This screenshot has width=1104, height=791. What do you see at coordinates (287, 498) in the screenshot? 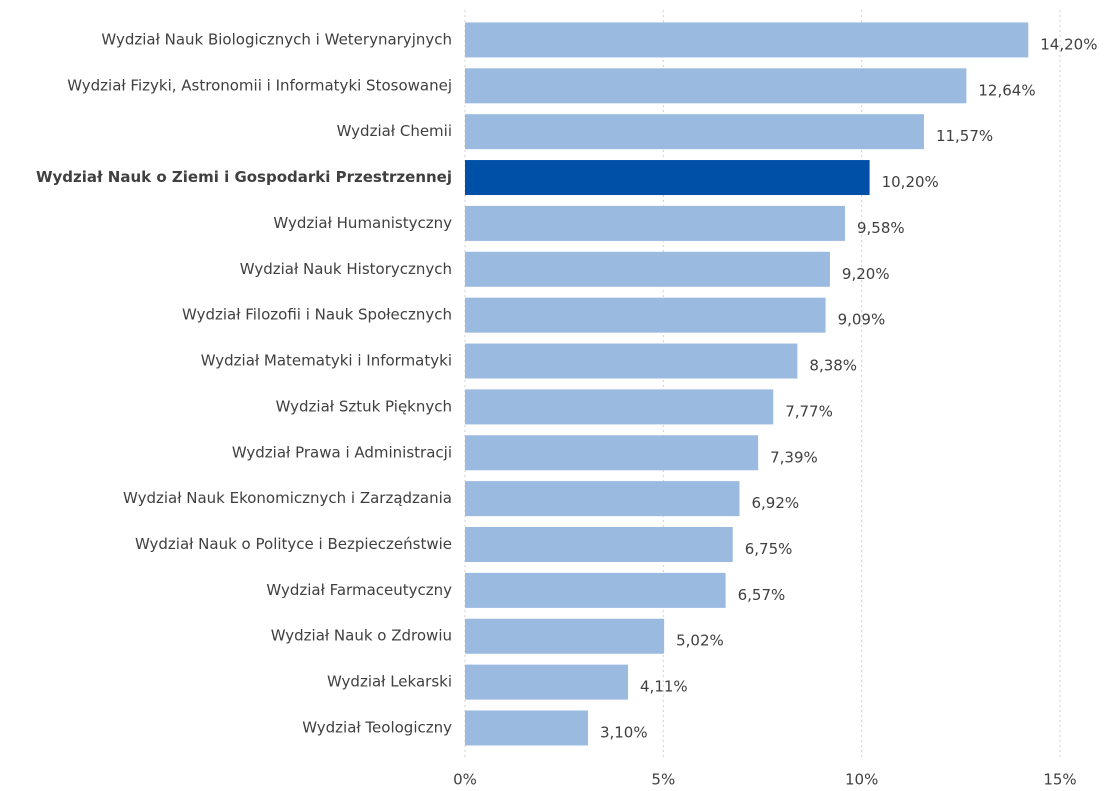
I see `category-label: Wydział Nauk Ekonomicznych i Zarządzania` at bounding box center [287, 498].